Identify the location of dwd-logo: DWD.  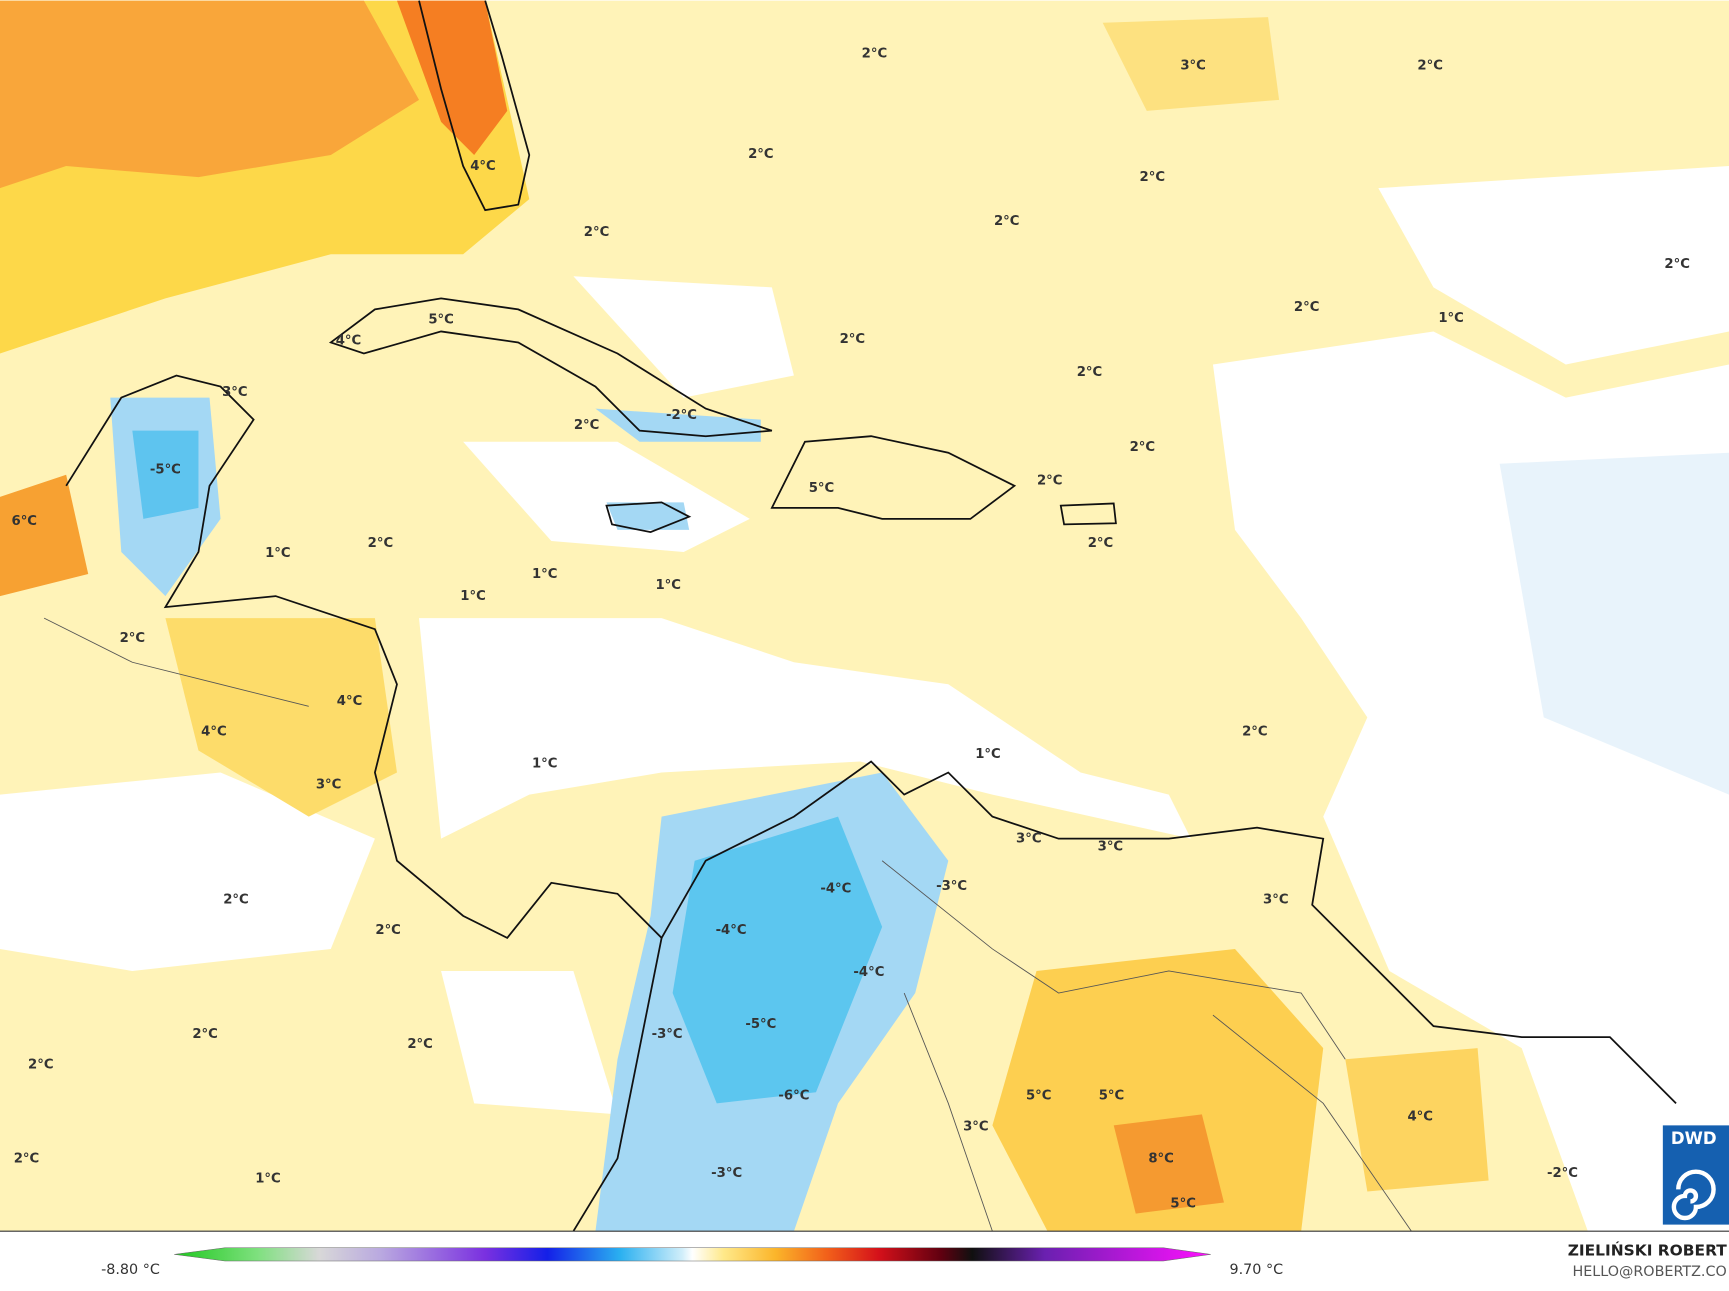
(1695, 1175).